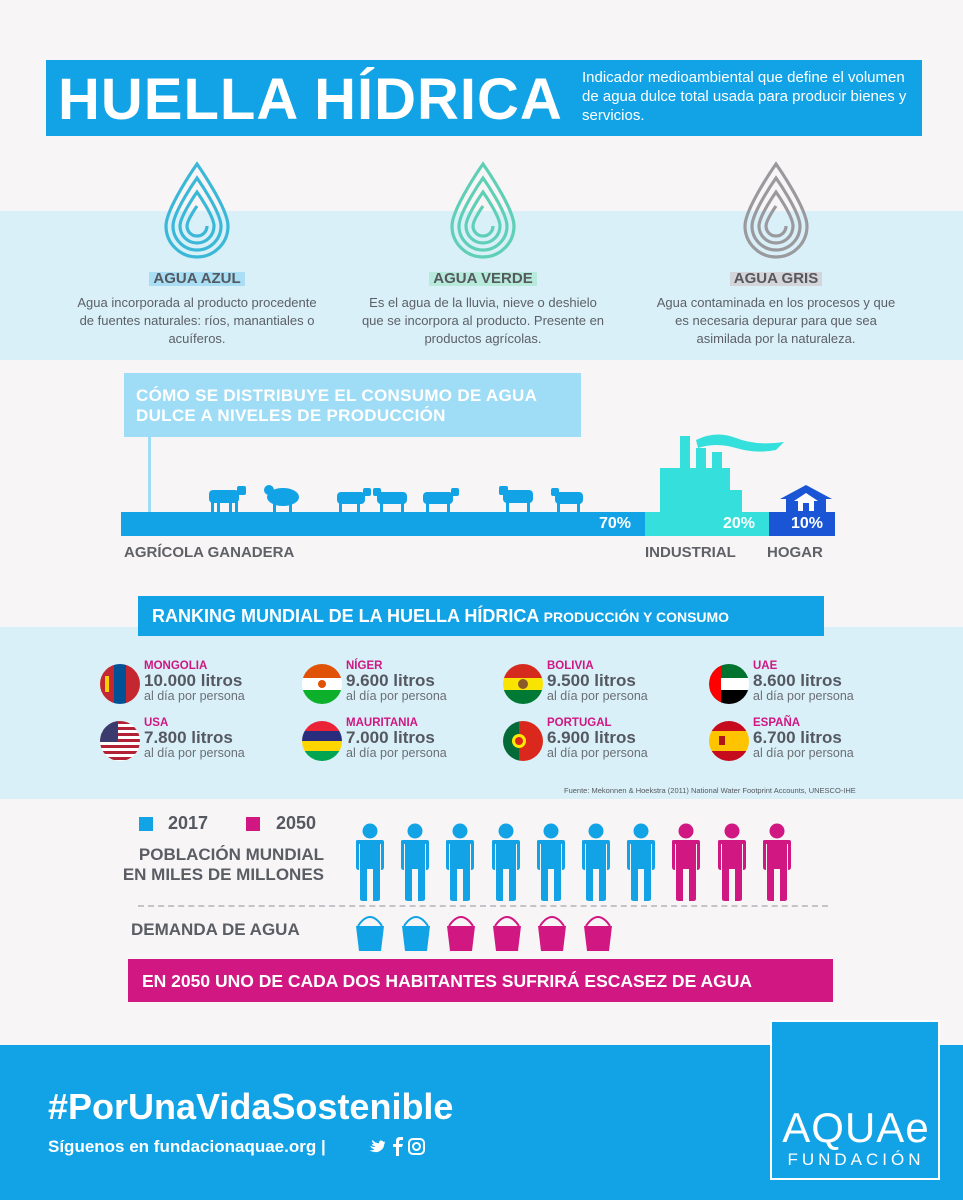 The image size is (963, 1200). I want to click on country-name: ESPAÑA, so click(777, 723).